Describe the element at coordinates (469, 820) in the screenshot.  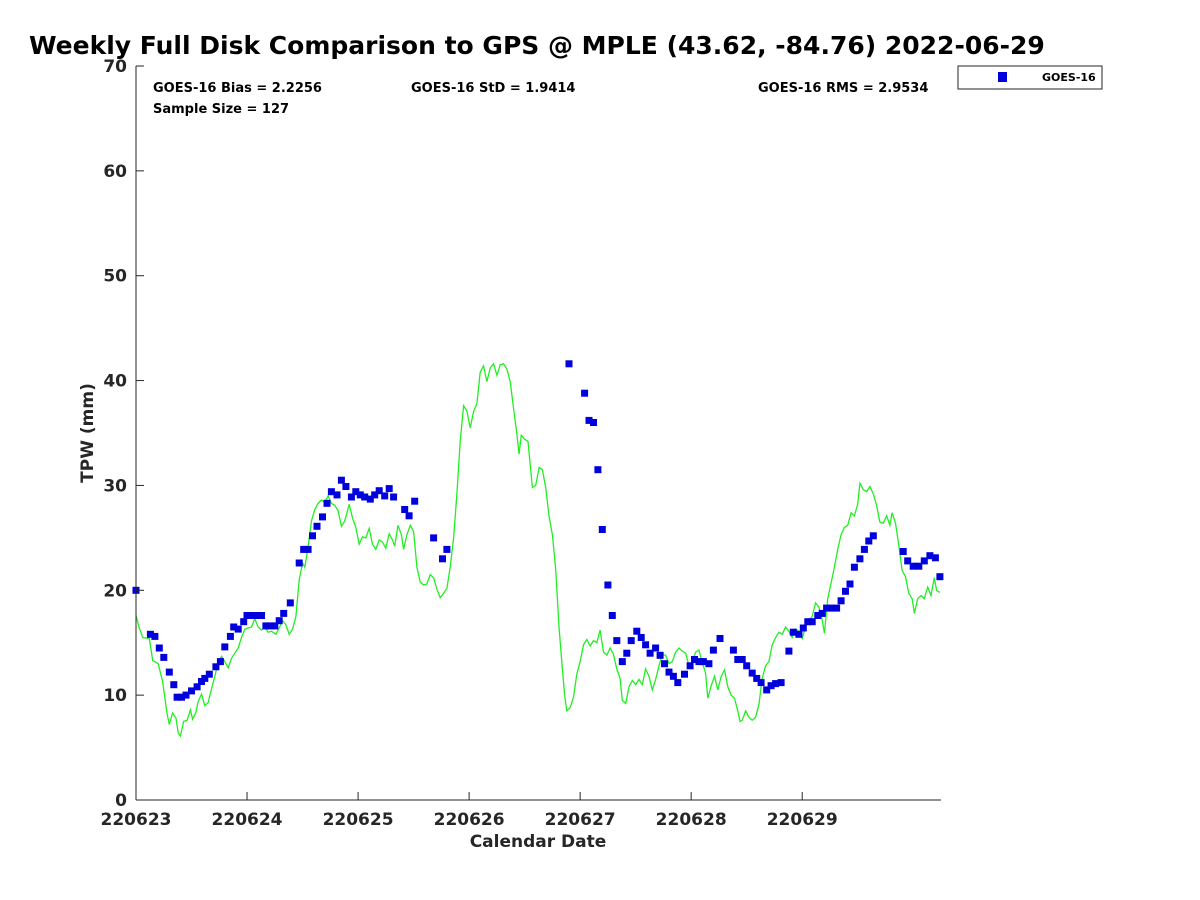
I see `x-tick-label: 220626` at that location.